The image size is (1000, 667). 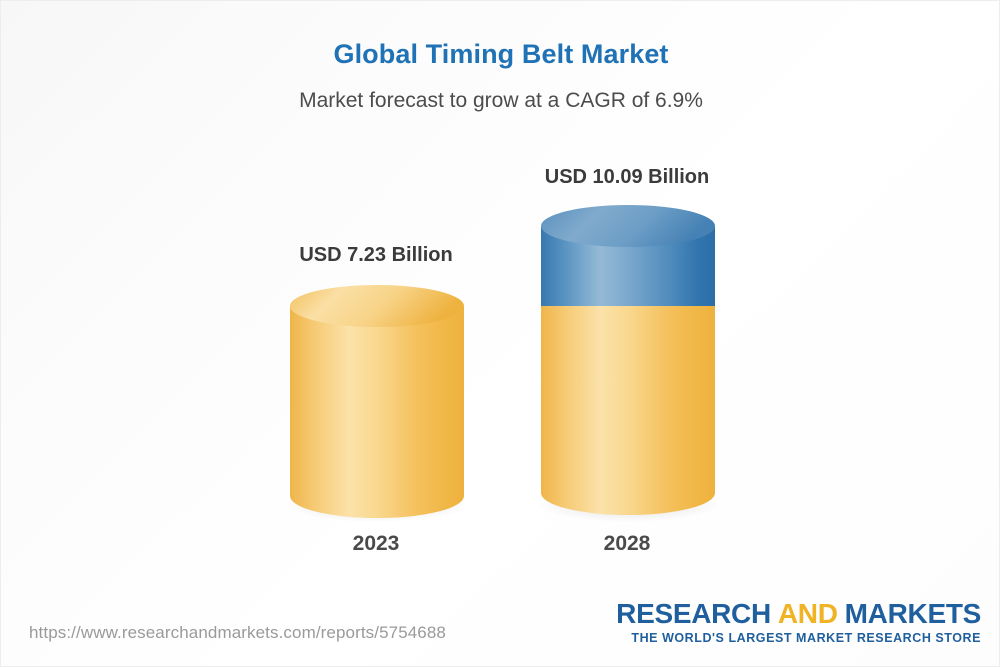 I want to click on category-label-2023: 2023, so click(x=376, y=543).